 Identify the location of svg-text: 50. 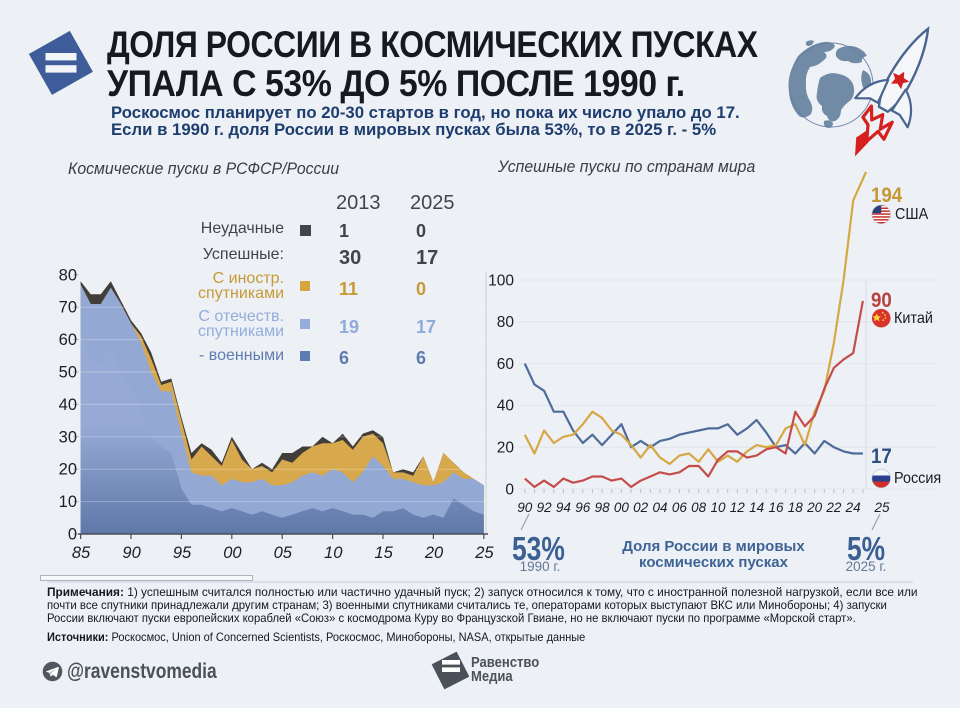
(68, 373).